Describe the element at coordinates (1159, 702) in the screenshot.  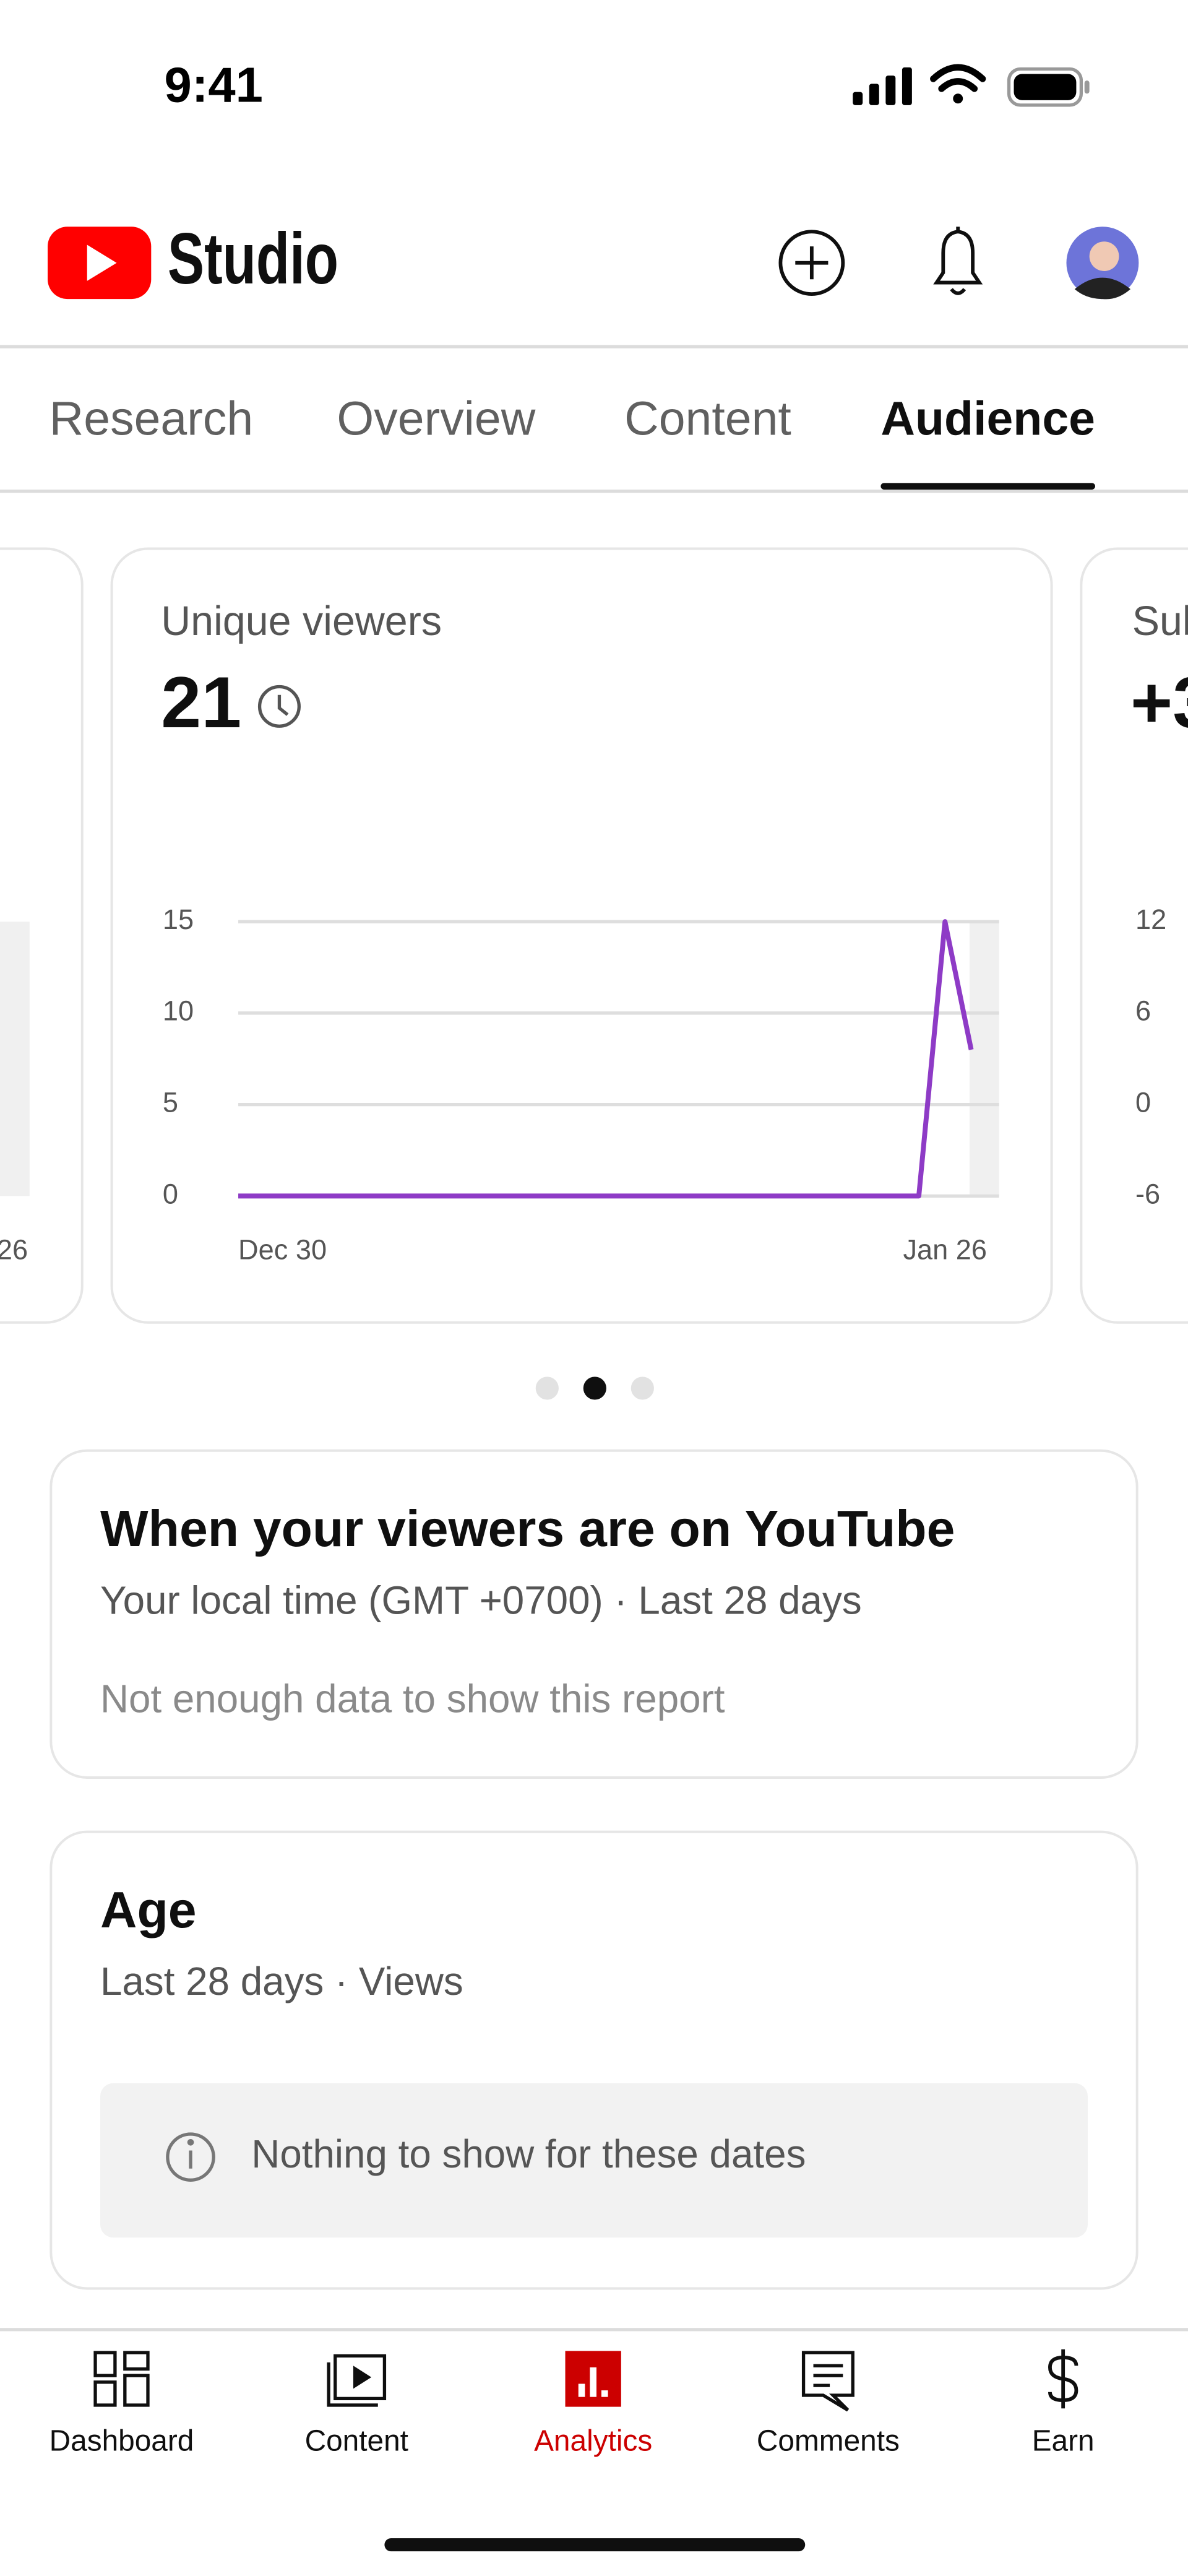
I see `metric-value: +3` at that location.